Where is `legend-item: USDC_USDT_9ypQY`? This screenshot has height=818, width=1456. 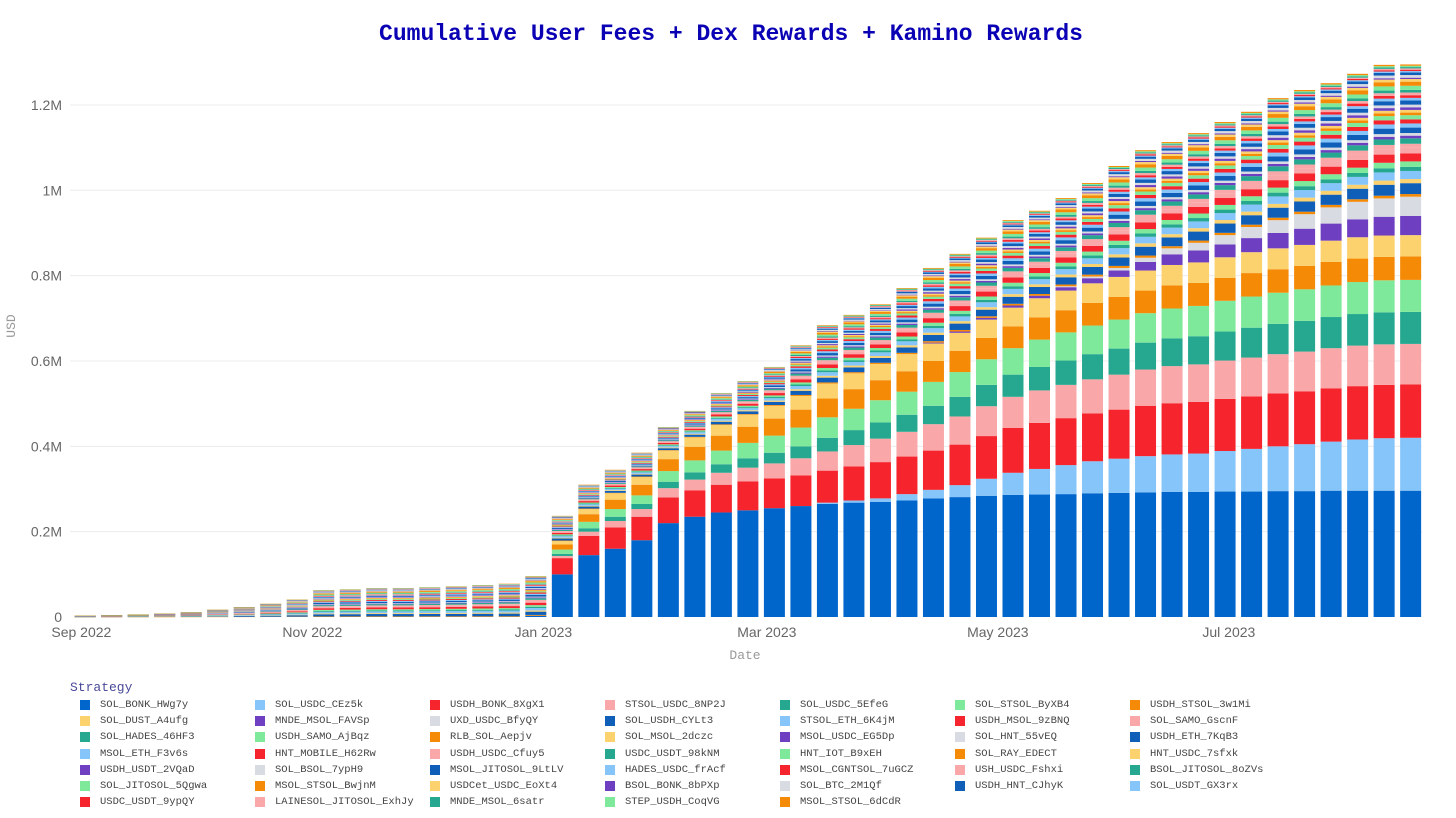
legend-item: USDC_USDT_9ypQY is located at coordinates (167, 802).